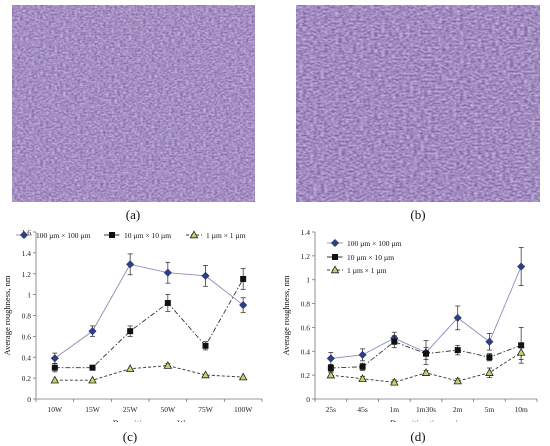  Describe the element at coordinates (490, 409) in the screenshot. I see `x-tick-label: 5m` at that location.